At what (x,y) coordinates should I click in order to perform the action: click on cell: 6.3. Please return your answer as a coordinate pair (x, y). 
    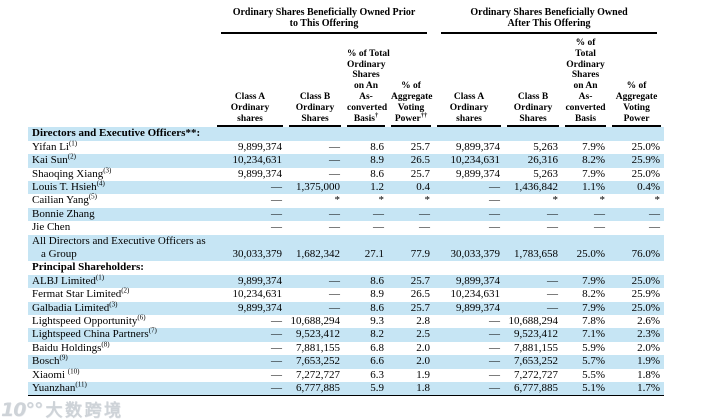
    Looking at the image, I should click on (377, 374).